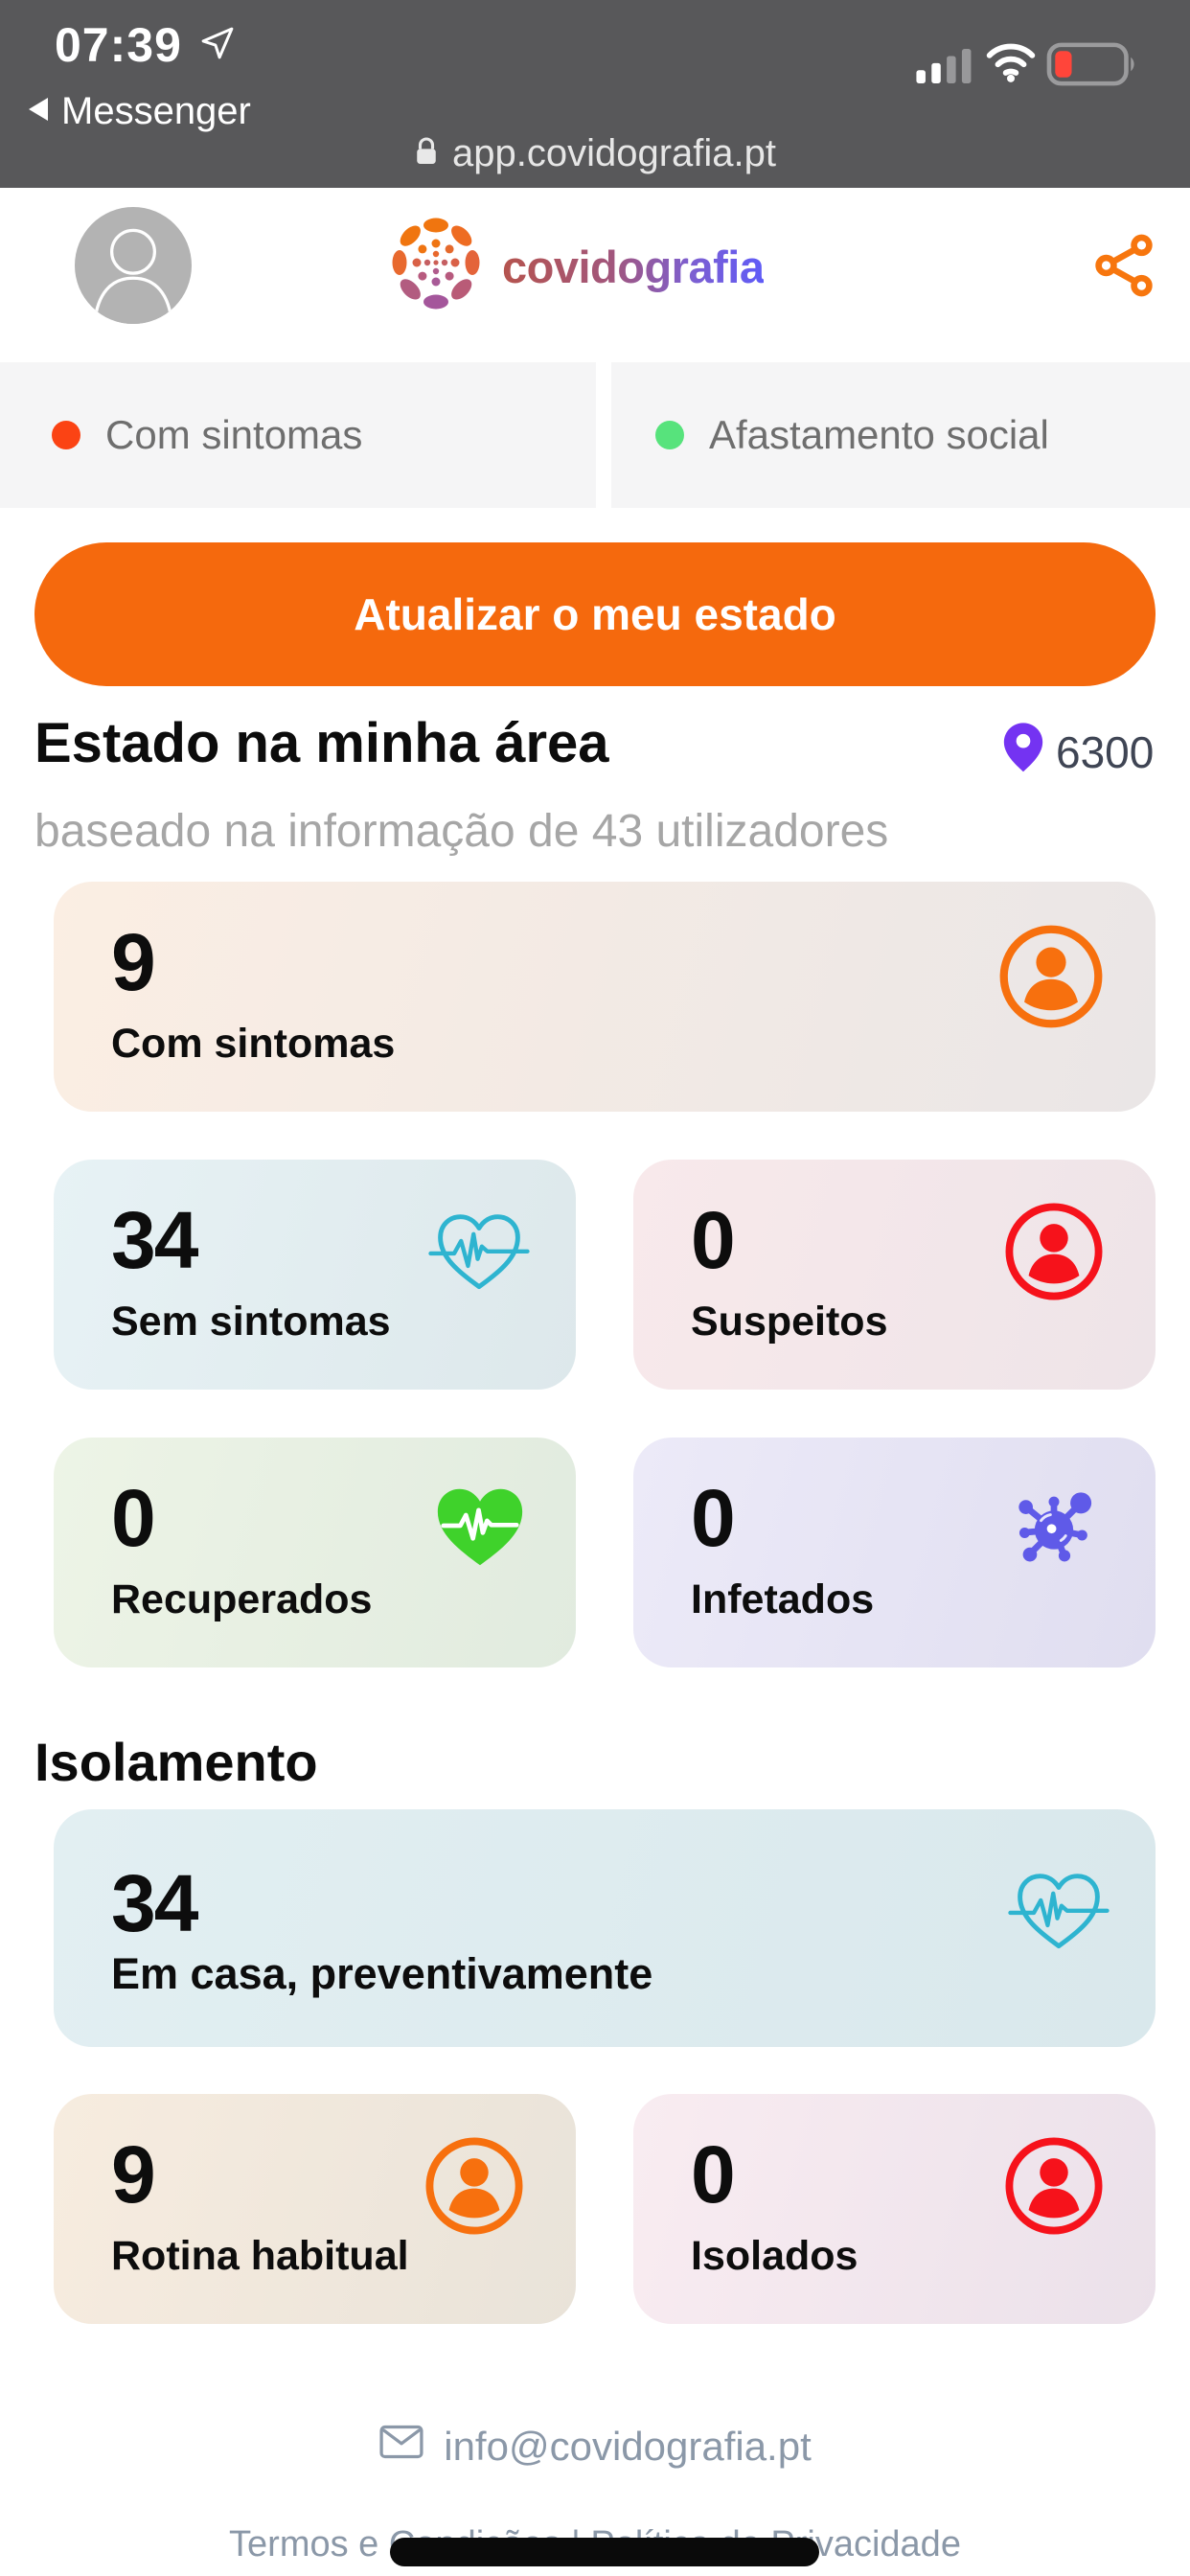 Image resolution: width=1190 pixels, height=2576 pixels. Describe the element at coordinates (461, 831) in the screenshot. I see `area-section-subtitle: baseado na informação de 43 utilizadores` at that location.